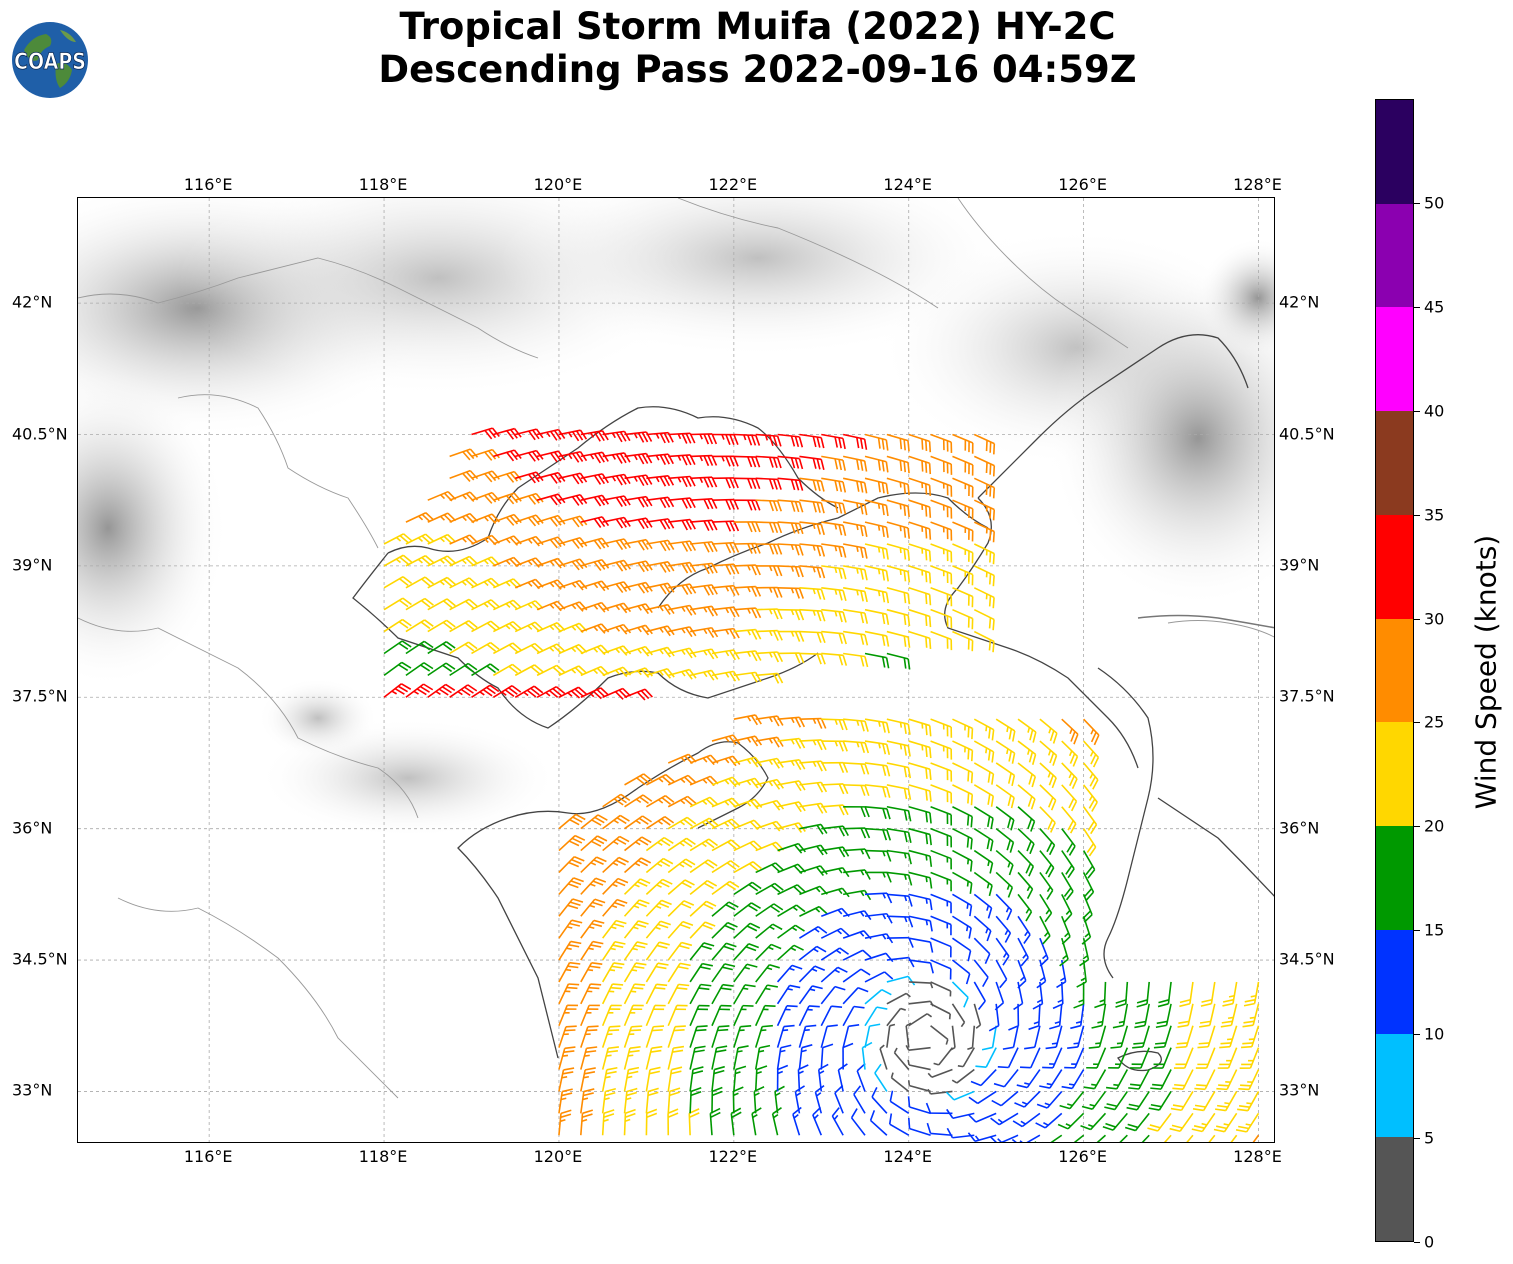  Describe the element at coordinates (757, 26) in the screenshot. I see `chart-title-line1: Tropical Storm Muifa (2022) HY-2C` at that location.